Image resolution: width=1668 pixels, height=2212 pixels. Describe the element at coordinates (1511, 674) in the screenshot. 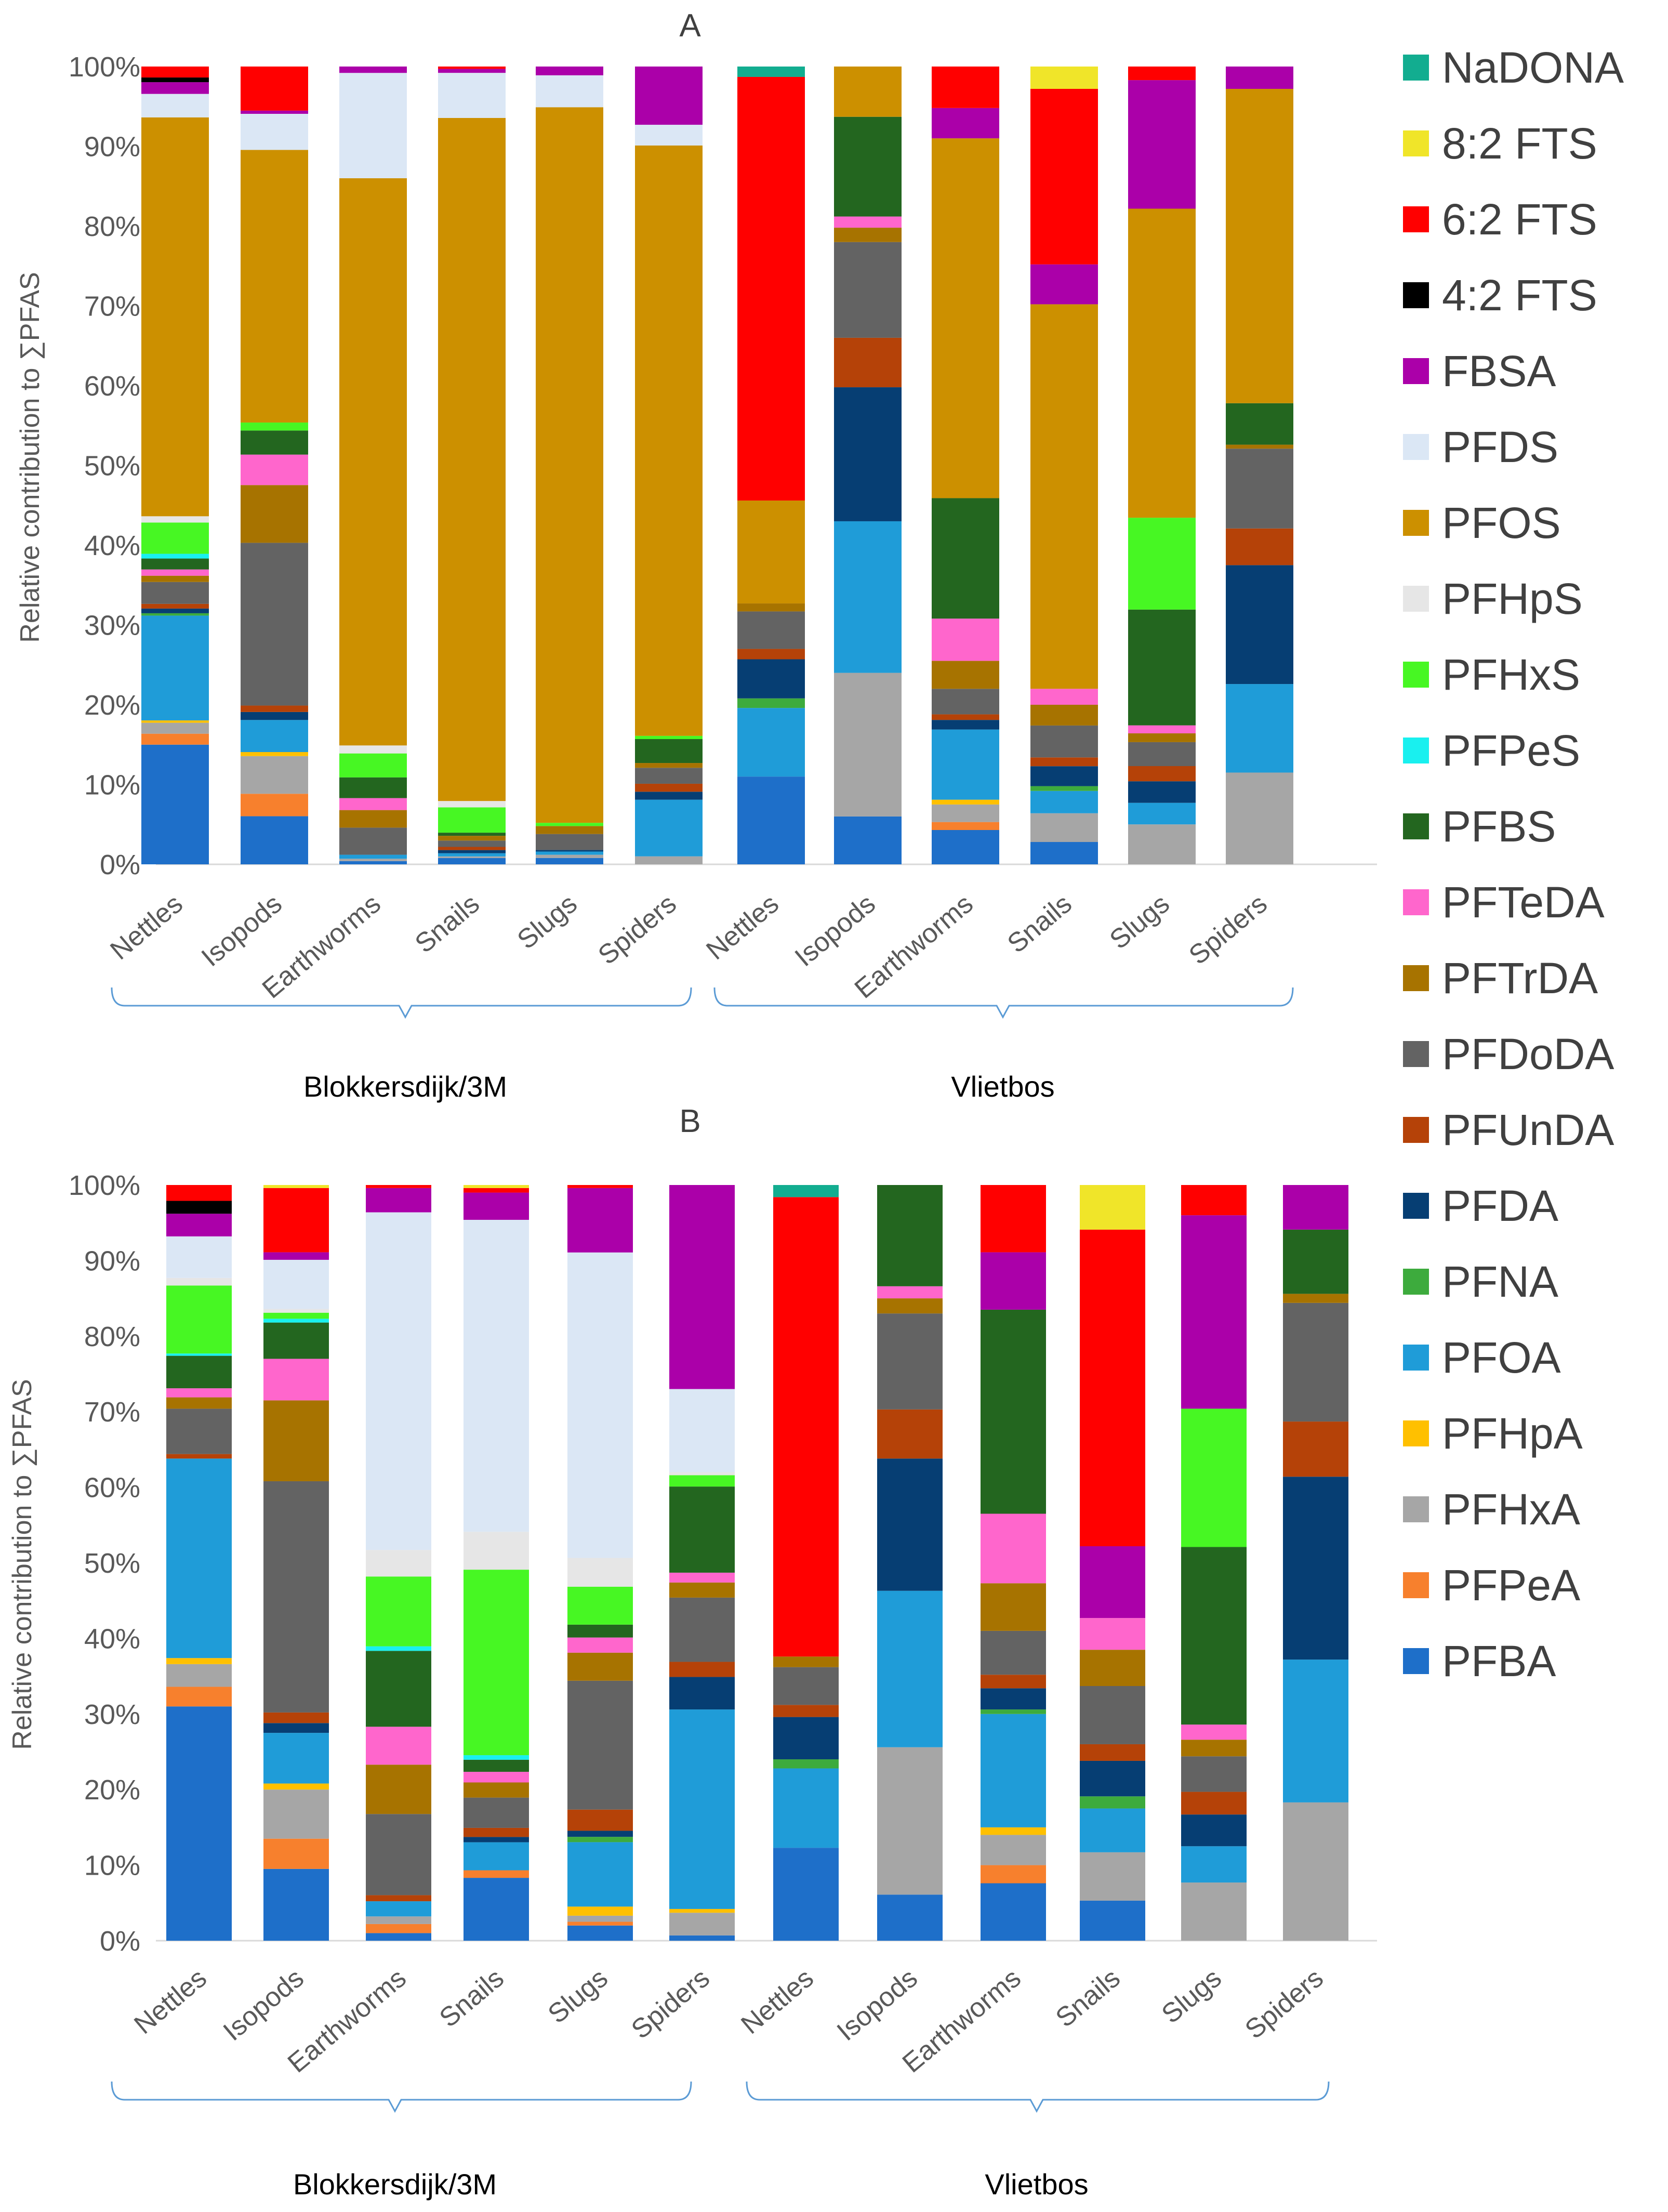

I see `legend-label: PFHxS` at that location.